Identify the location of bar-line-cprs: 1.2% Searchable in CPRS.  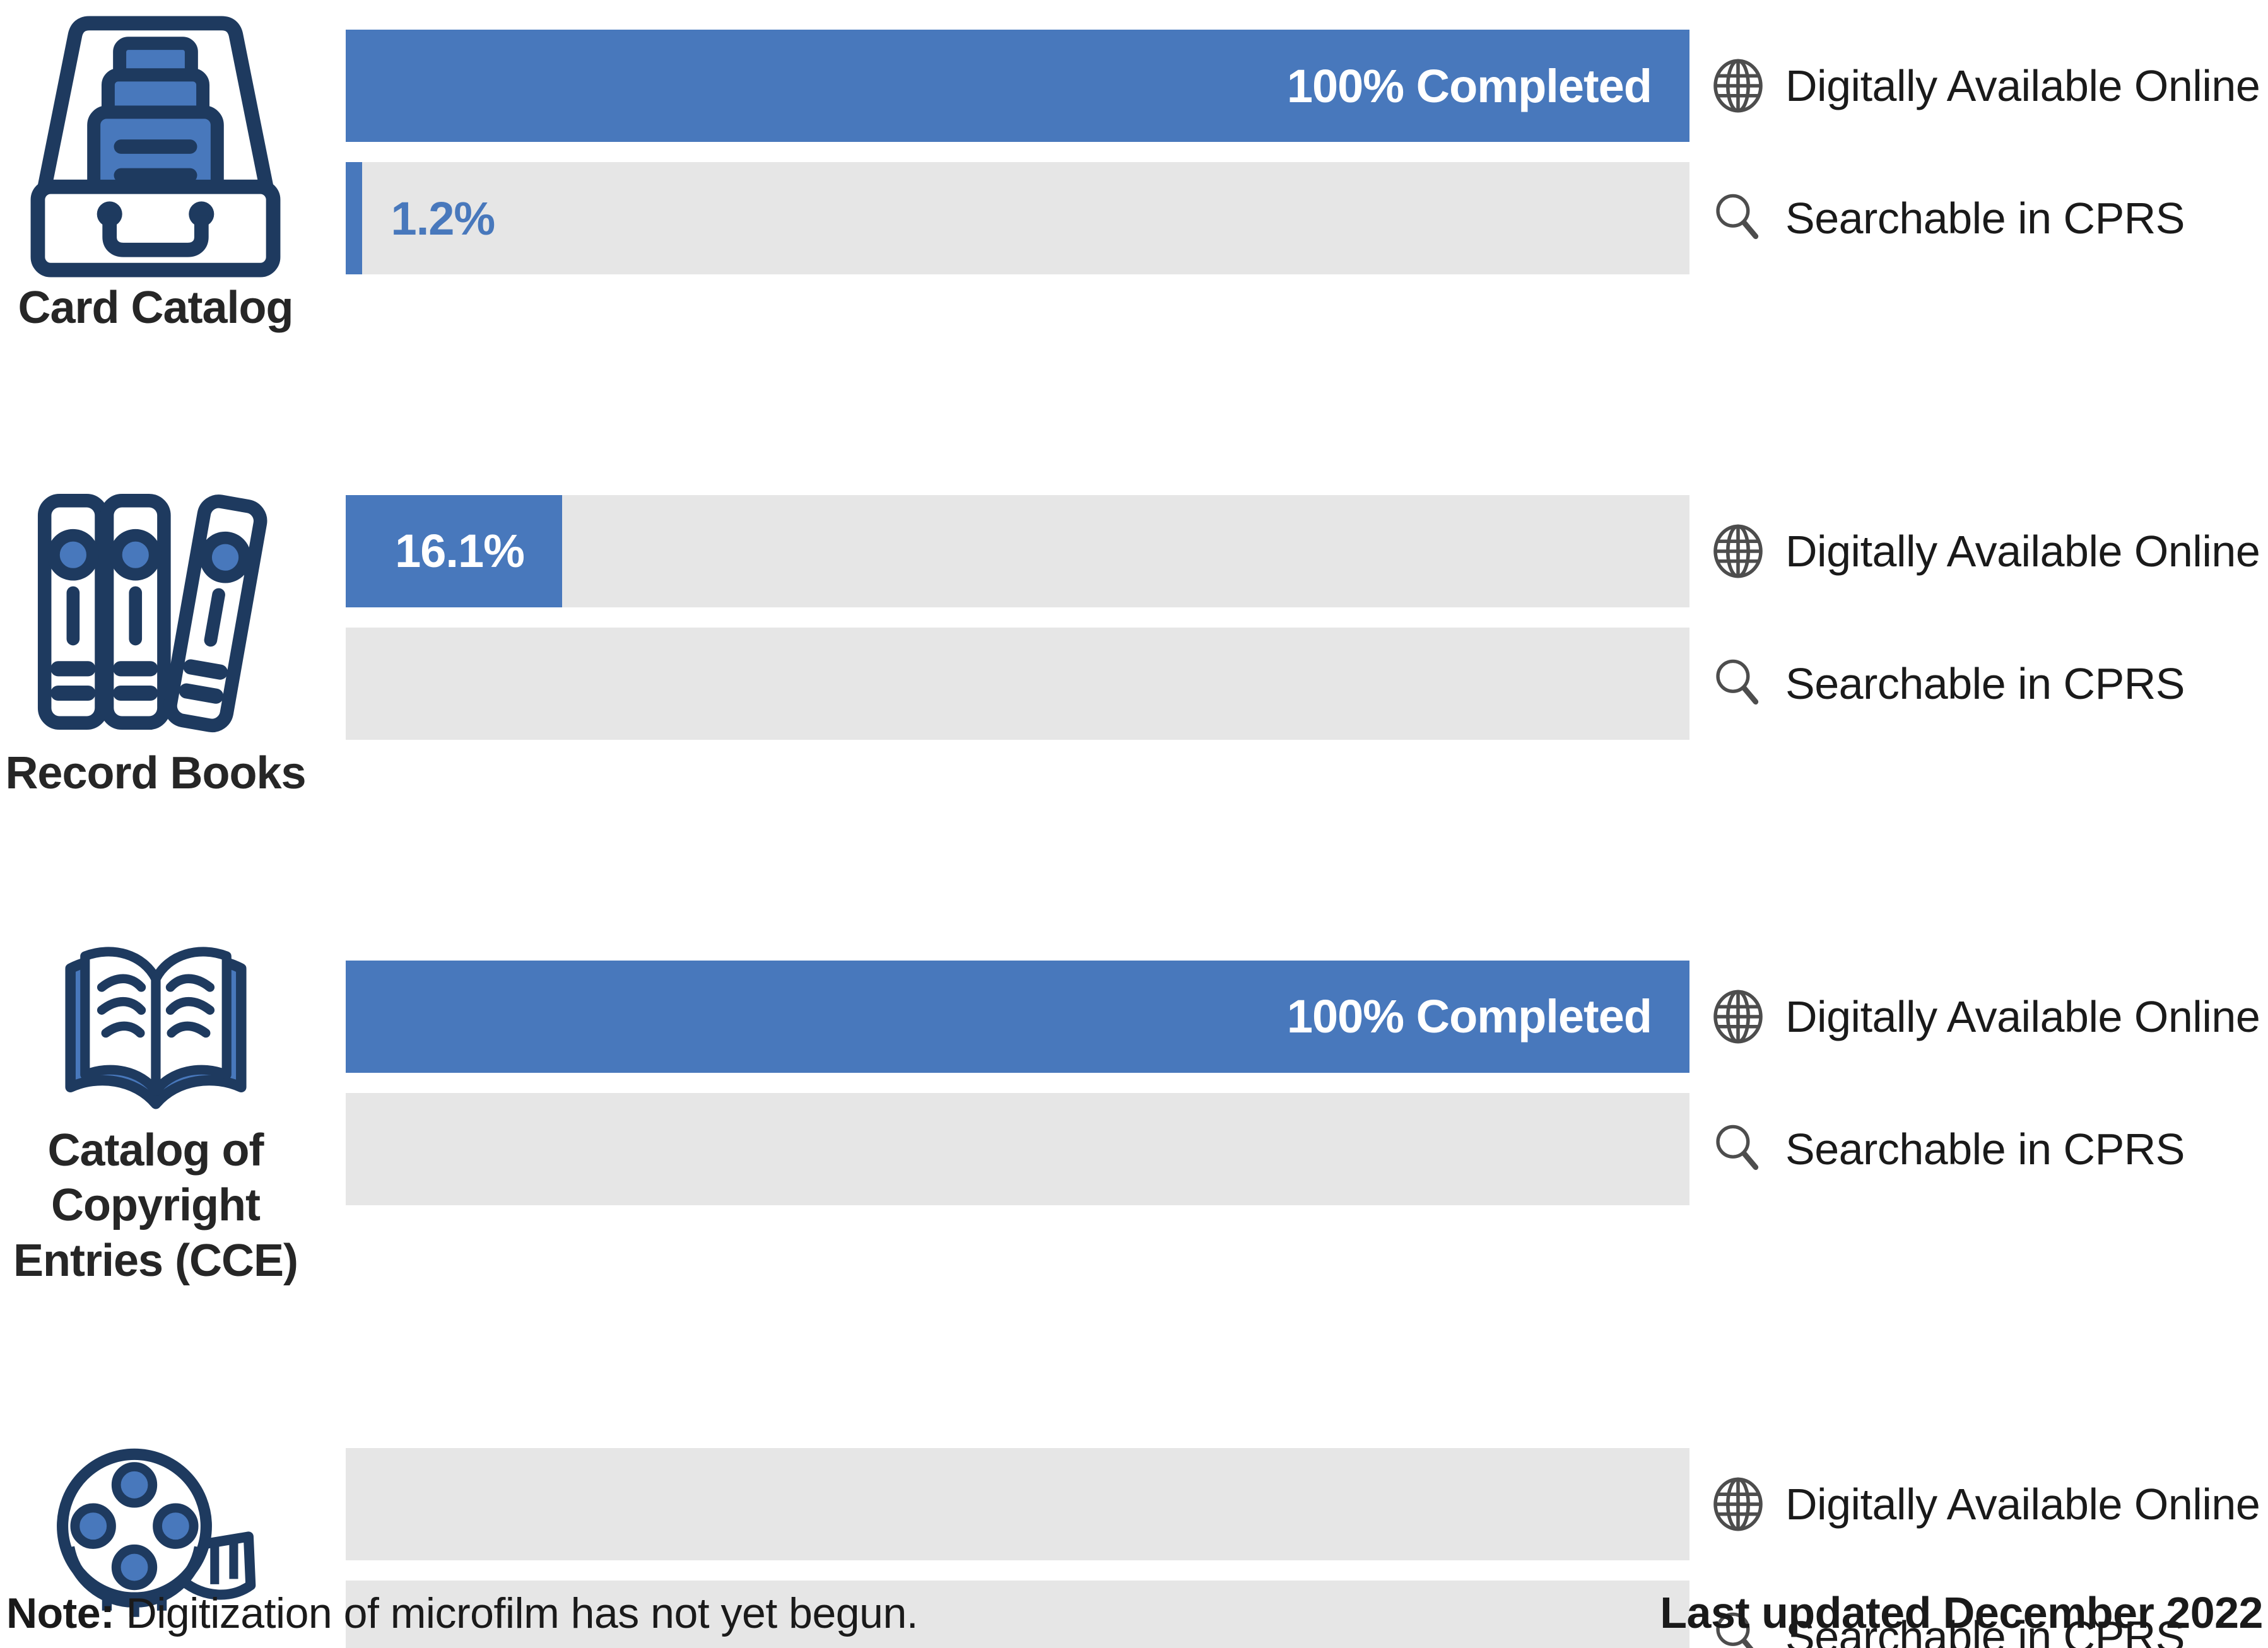
(1303, 218).